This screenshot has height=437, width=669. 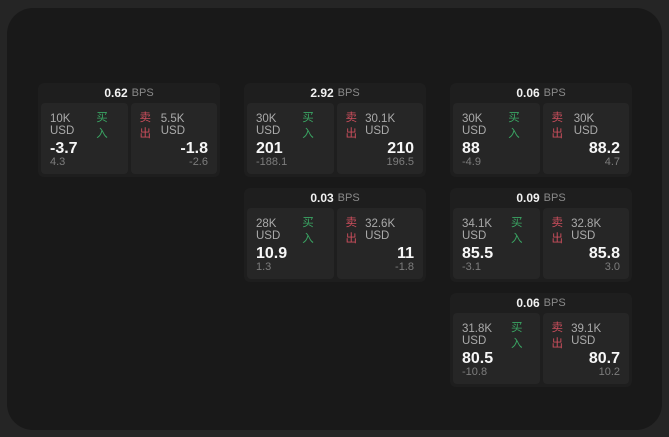 What do you see at coordinates (322, 93) in the screenshot?
I see `spread-value: 2.92` at bounding box center [322, 93].